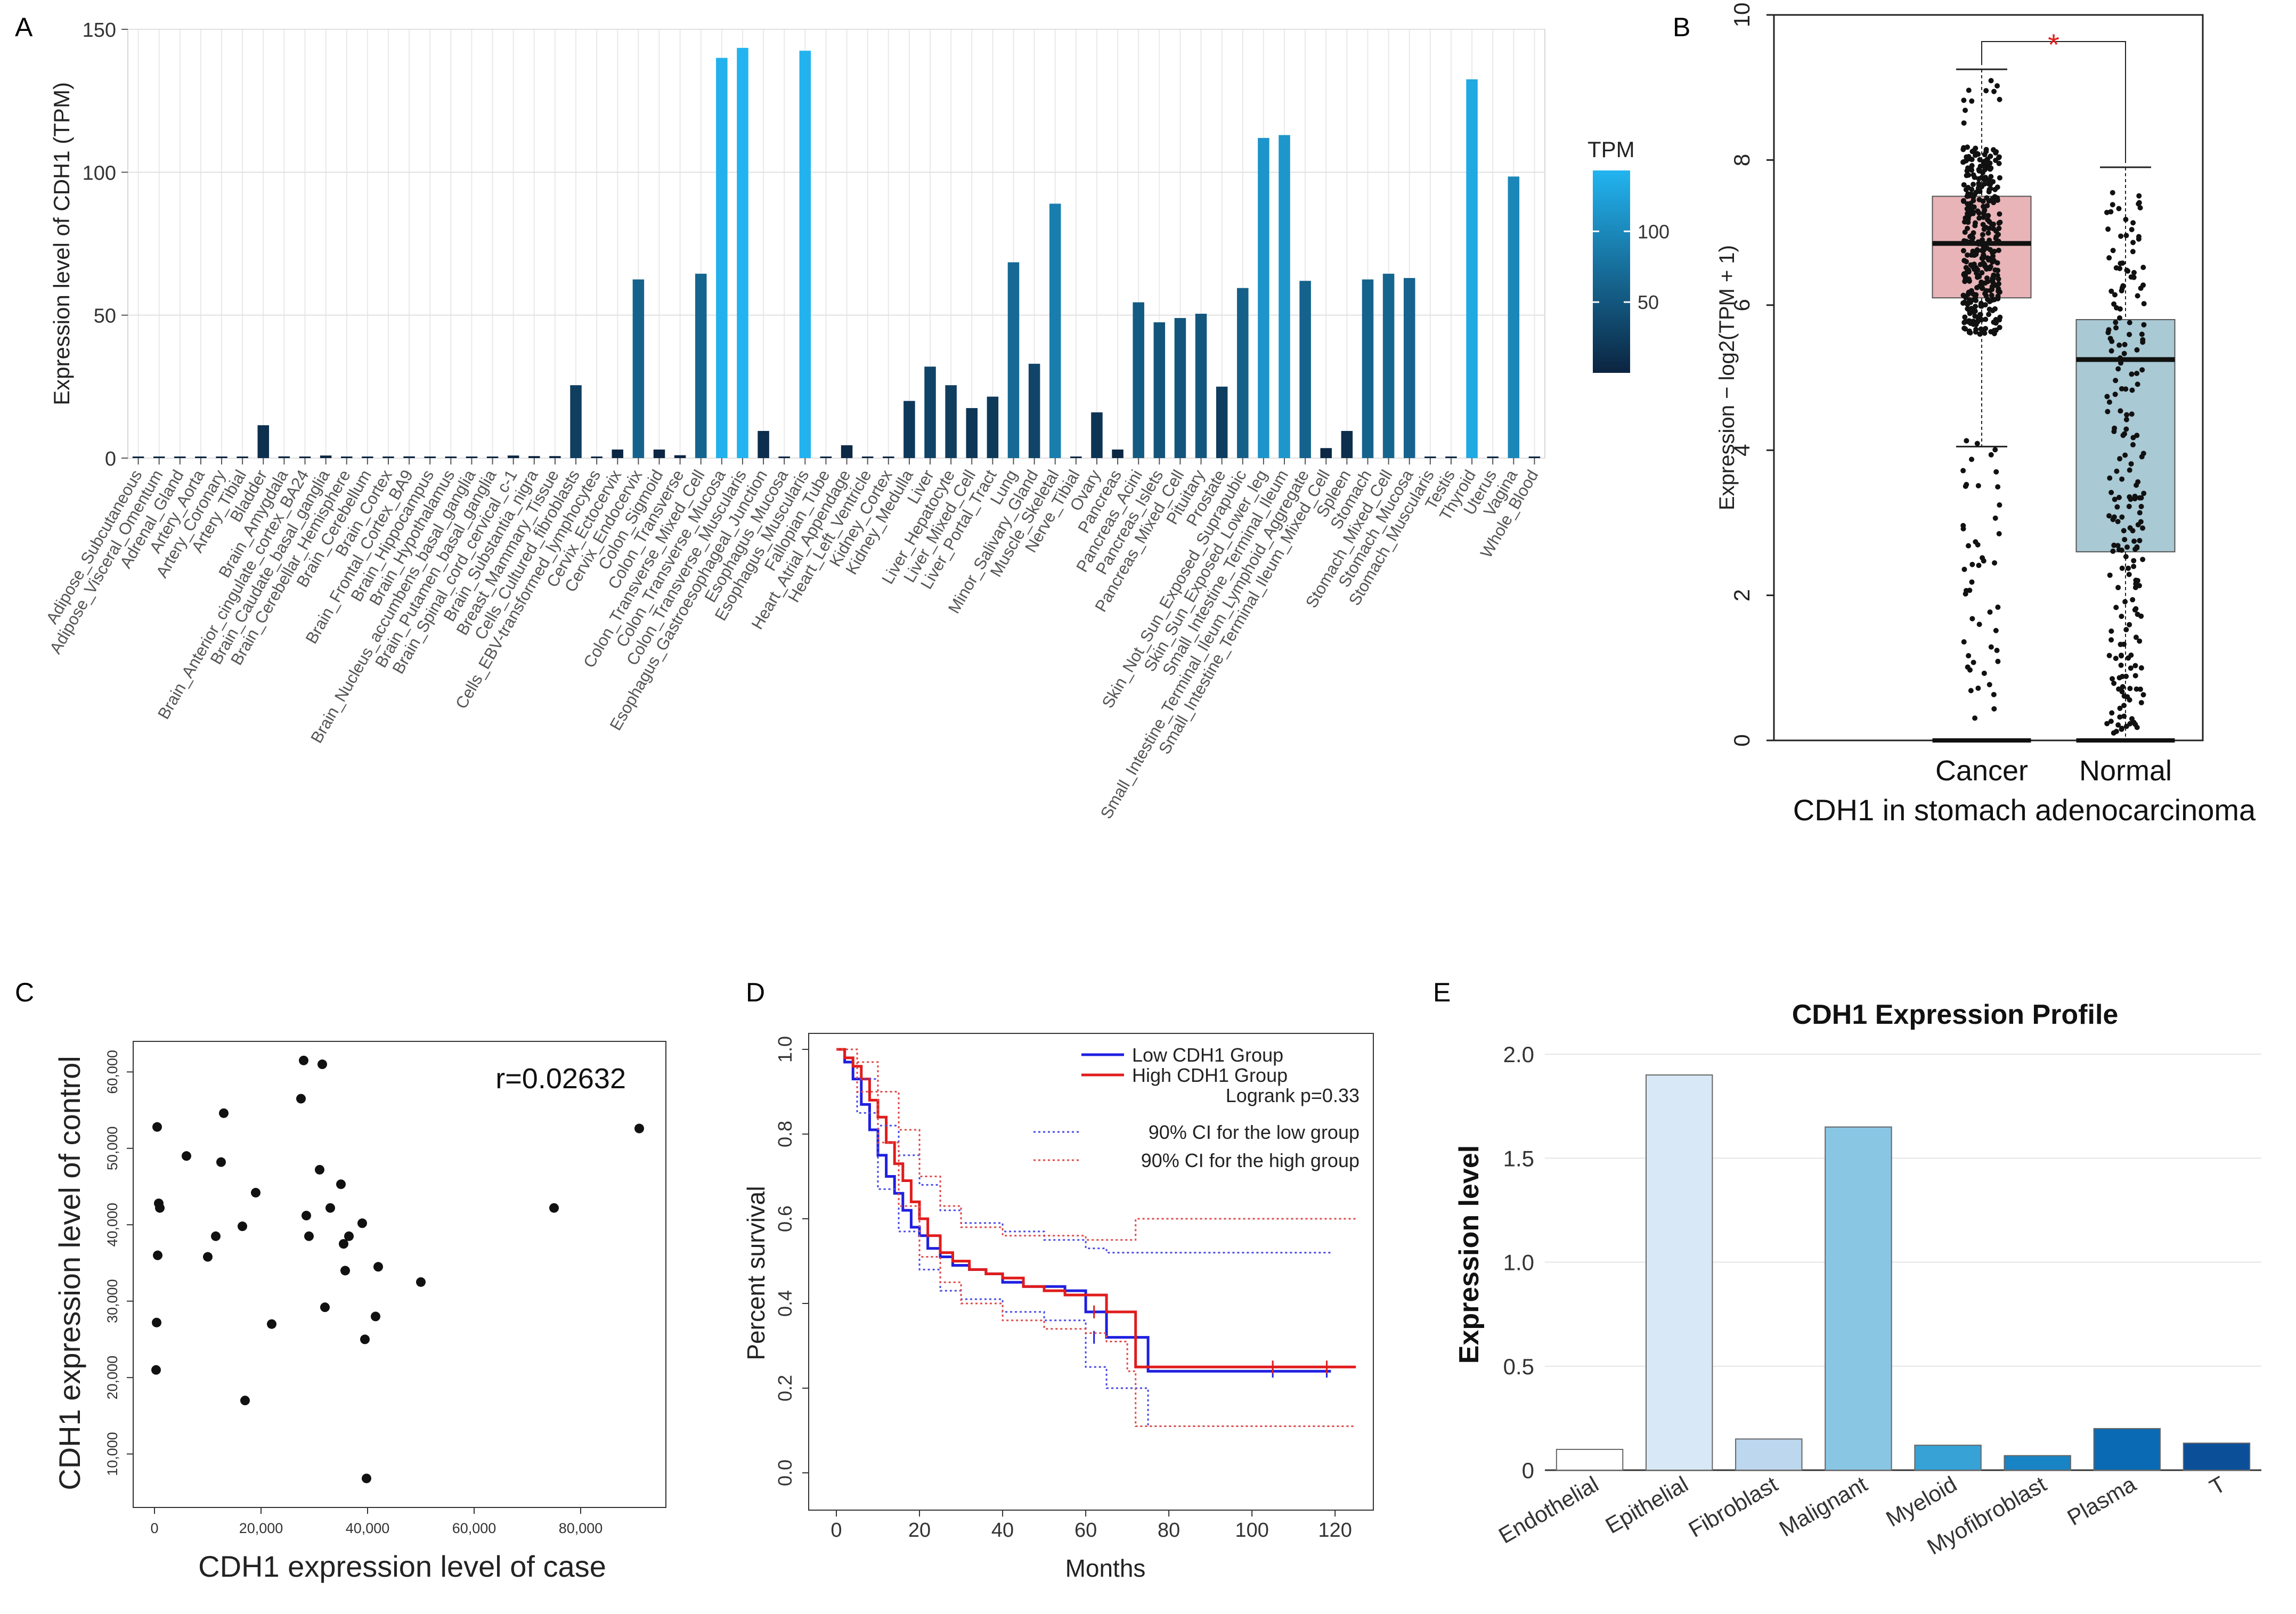 The image size is (2296, 1614). I want to click on bar-liver_hepatocyte, so click(951, 421).